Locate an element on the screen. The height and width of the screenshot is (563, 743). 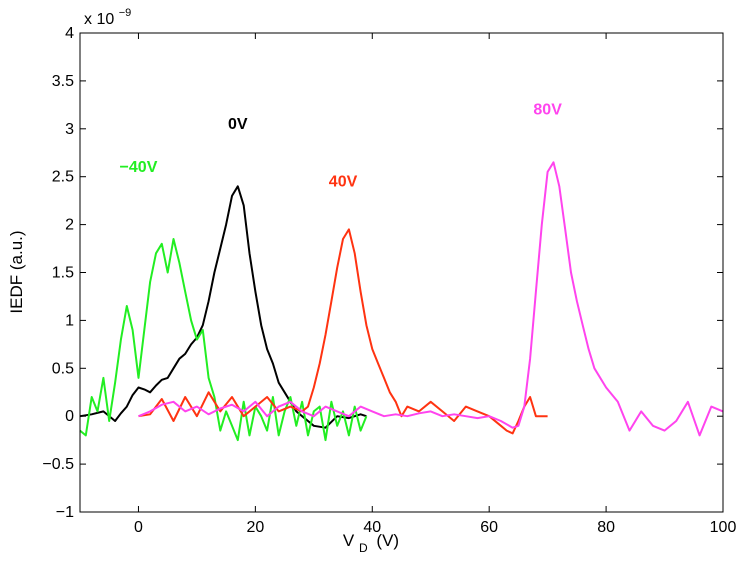
y-exponent-base: x 10 is located at coordinates (99, 19).